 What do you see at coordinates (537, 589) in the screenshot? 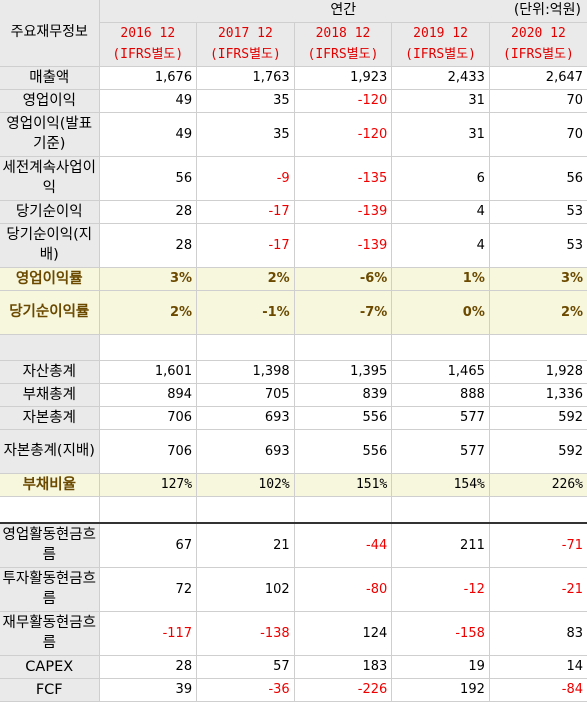
I see `value-cell: -21` at bounding box center [537, 589].